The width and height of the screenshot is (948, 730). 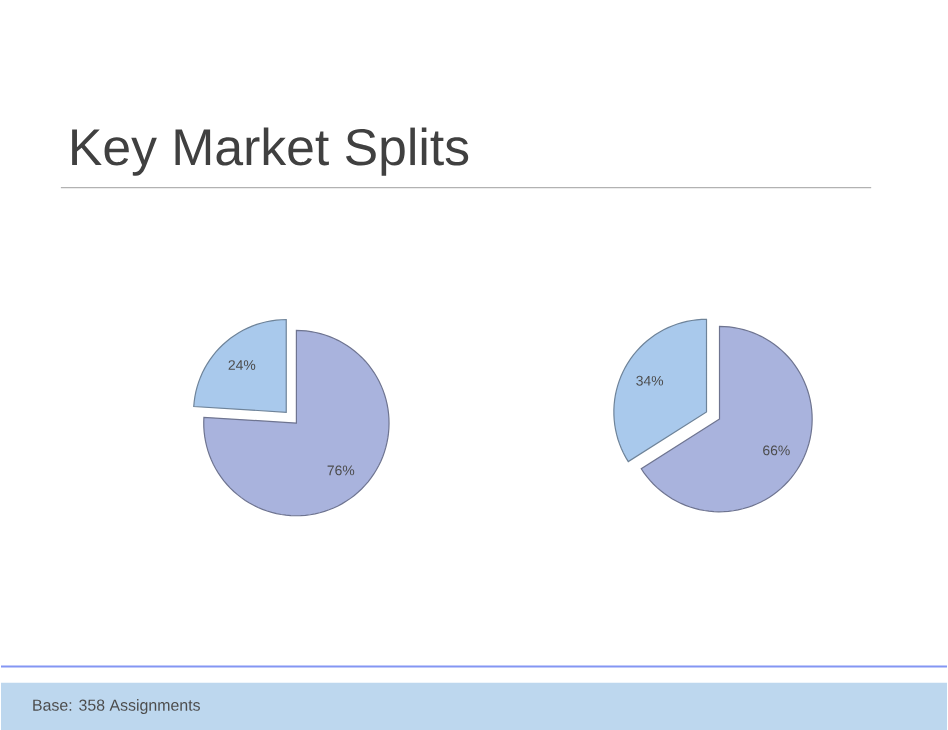 I want to click on chart-title: Key Market Splits, so click(x=270, y=151).